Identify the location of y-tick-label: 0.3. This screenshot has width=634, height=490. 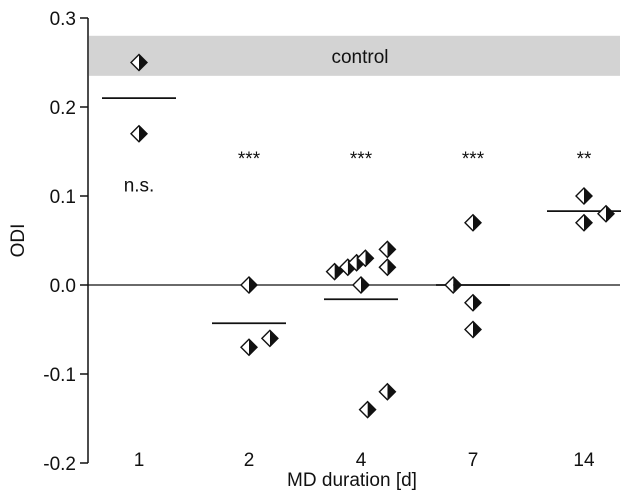
(63, 19).